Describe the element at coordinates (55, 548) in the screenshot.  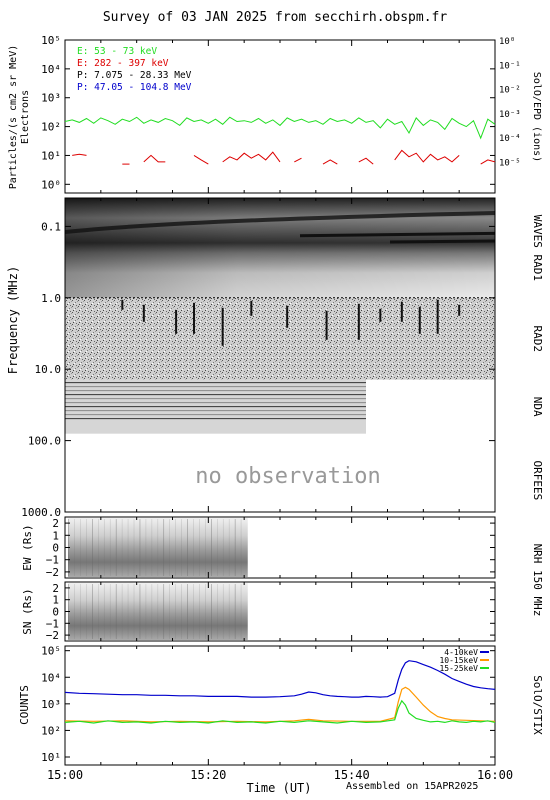
I see `nrh_ew-tick-label: 0` at that location.